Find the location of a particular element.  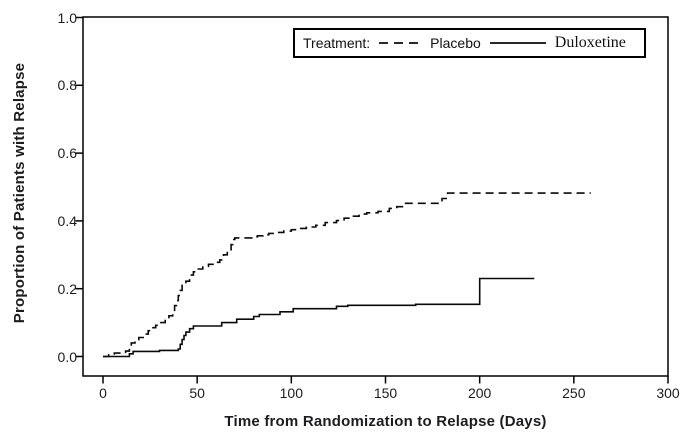

x-tick-label: 0 is located at coordinates (103, 393).